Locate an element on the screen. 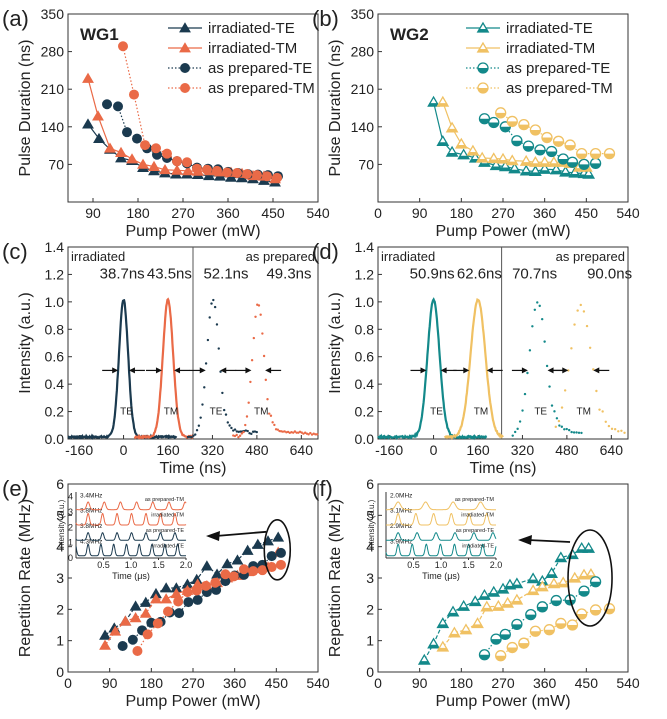 This screenshot has height=719, width=667. inset-y-tick-label: 2 is located at coordinates (70, 527).